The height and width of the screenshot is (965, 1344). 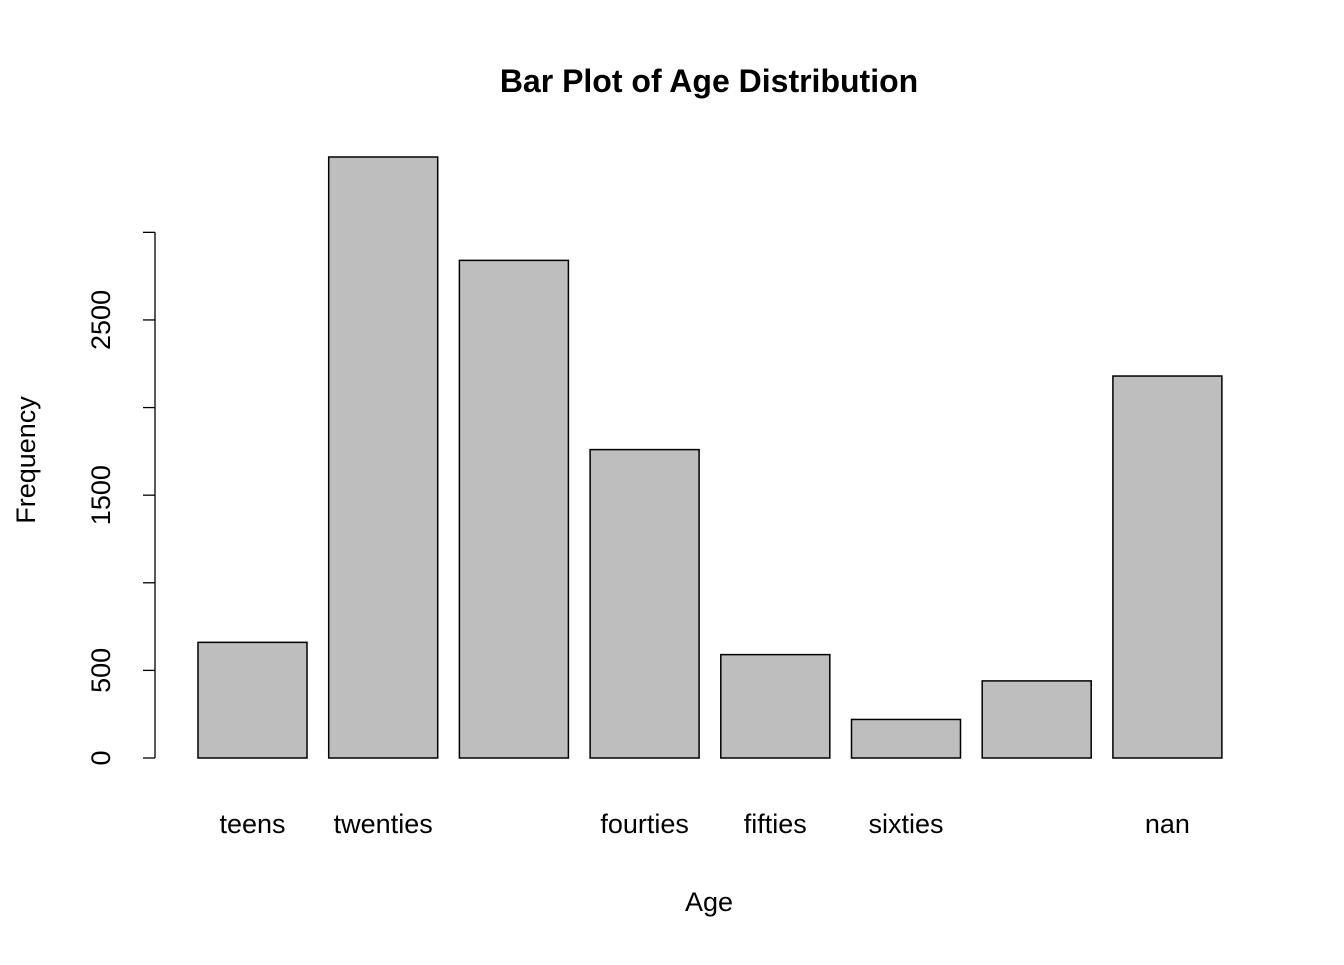 I want to click on x-axis-label: Age, so click(x=709, y=902).